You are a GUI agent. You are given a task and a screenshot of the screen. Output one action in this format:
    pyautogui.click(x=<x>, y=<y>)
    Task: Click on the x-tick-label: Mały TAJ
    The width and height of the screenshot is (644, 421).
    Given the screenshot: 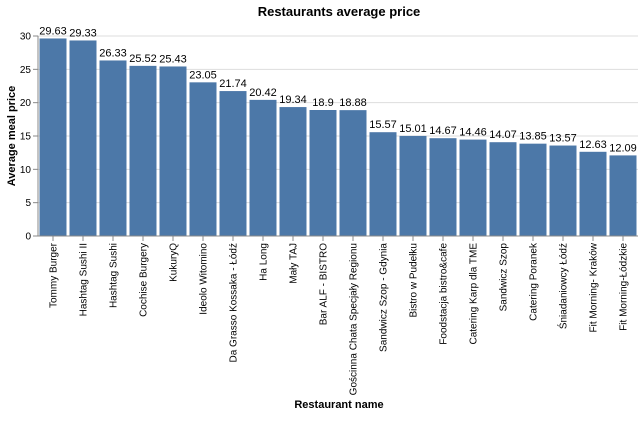 What is the action you would take?
    pyautogui.click(x=294, y=263)
    